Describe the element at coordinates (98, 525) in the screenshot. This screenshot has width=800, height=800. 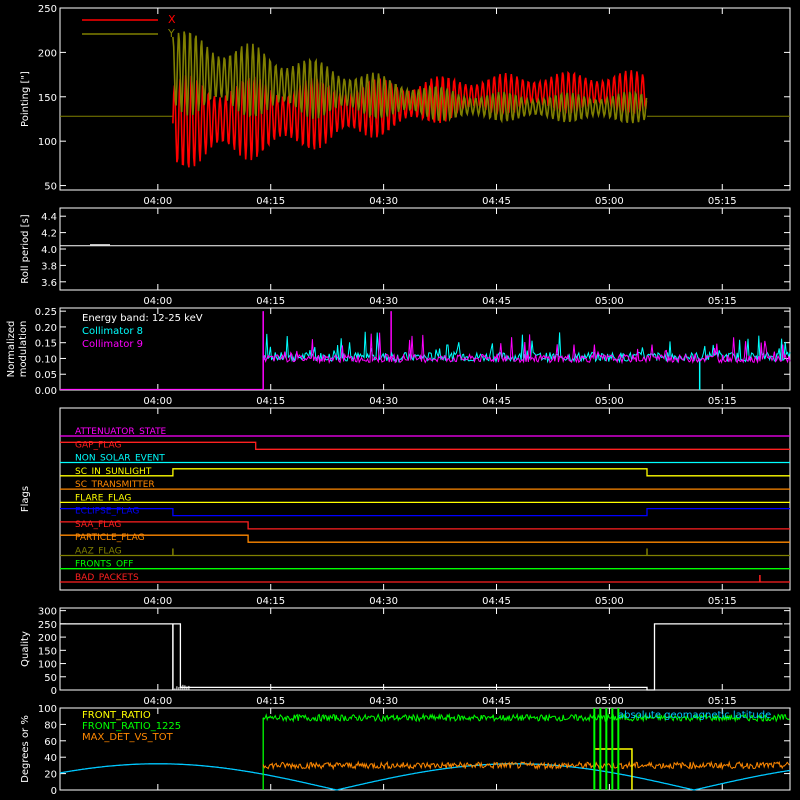
I see `flag-label: SAA_FLAG` at that location.